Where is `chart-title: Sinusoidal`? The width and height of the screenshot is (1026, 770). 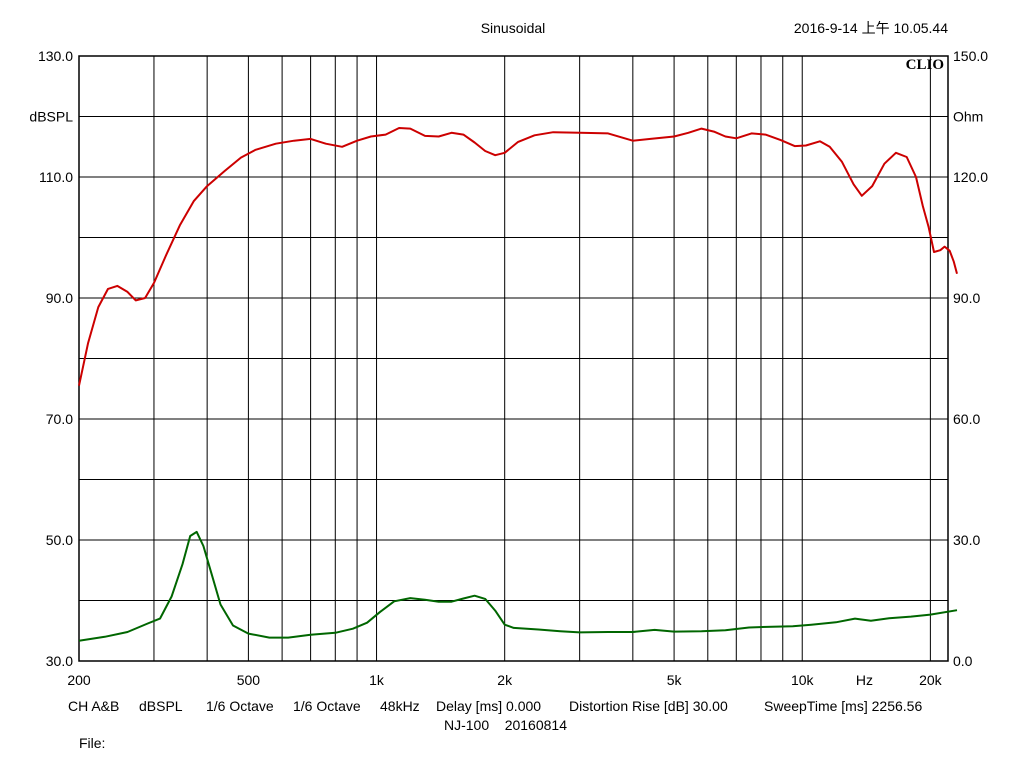
chart-title: Sinusoidal is located at coordinates (513, 28).